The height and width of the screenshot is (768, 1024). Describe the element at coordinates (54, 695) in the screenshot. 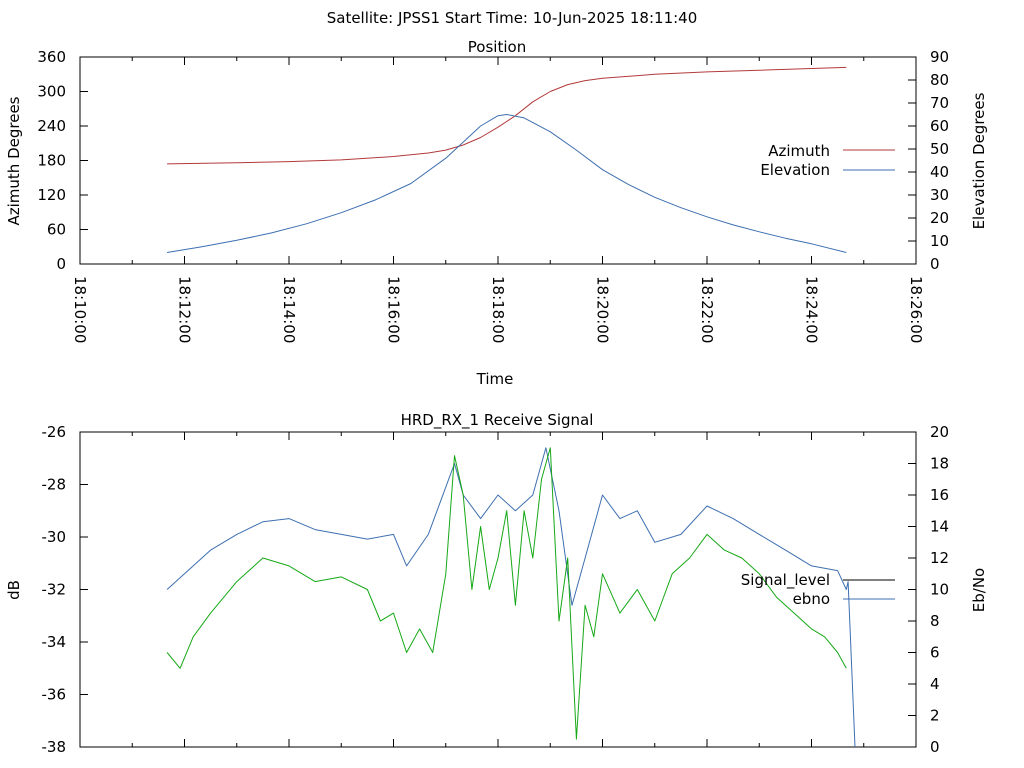

I see `left-tick-label: -36` at that location.